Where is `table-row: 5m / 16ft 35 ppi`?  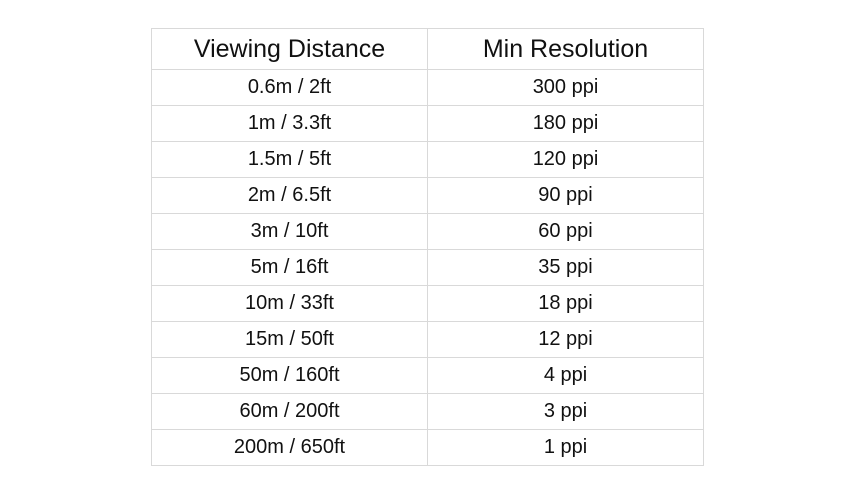
table-row: 5m / 16ft 35 ppi is located at coordinates (427, 267).